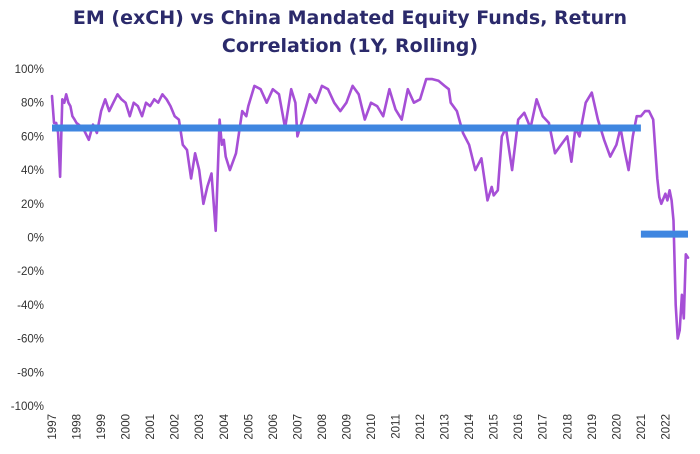 The width and height of the screenshot is (700, 454). What do you see at coordinates (470, 426) in the screenshot?
I see `x-tick-label: 2014` at bounding box center [470, 426].